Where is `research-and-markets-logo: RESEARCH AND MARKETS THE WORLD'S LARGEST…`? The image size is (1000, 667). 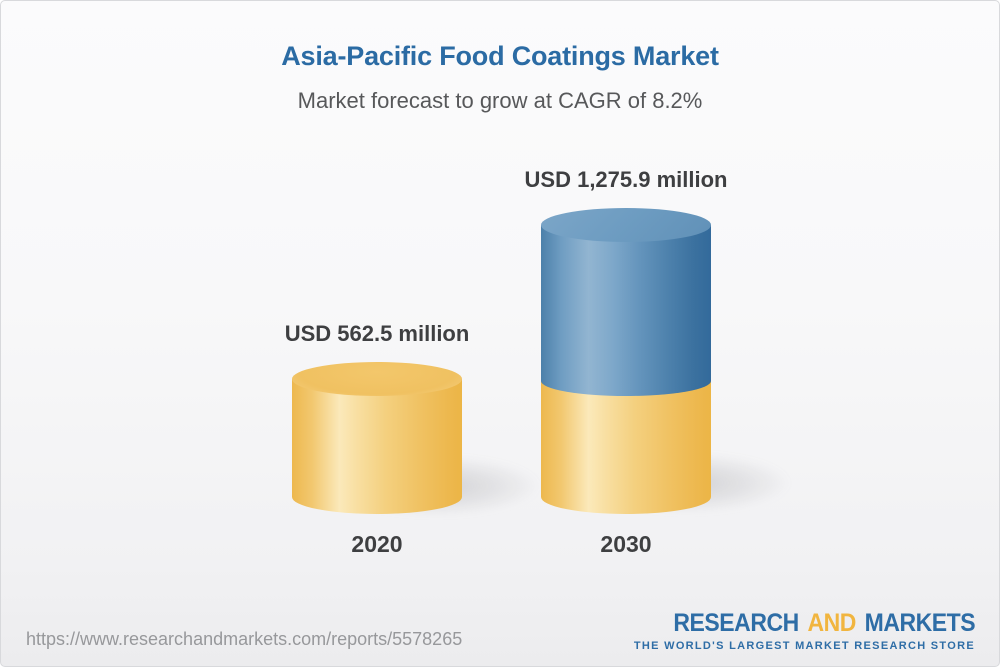
research-and-markets-logo: RESEARCH AND MARKETS THE WORLD'S LARGEST… is located at coordinates (804, 630).